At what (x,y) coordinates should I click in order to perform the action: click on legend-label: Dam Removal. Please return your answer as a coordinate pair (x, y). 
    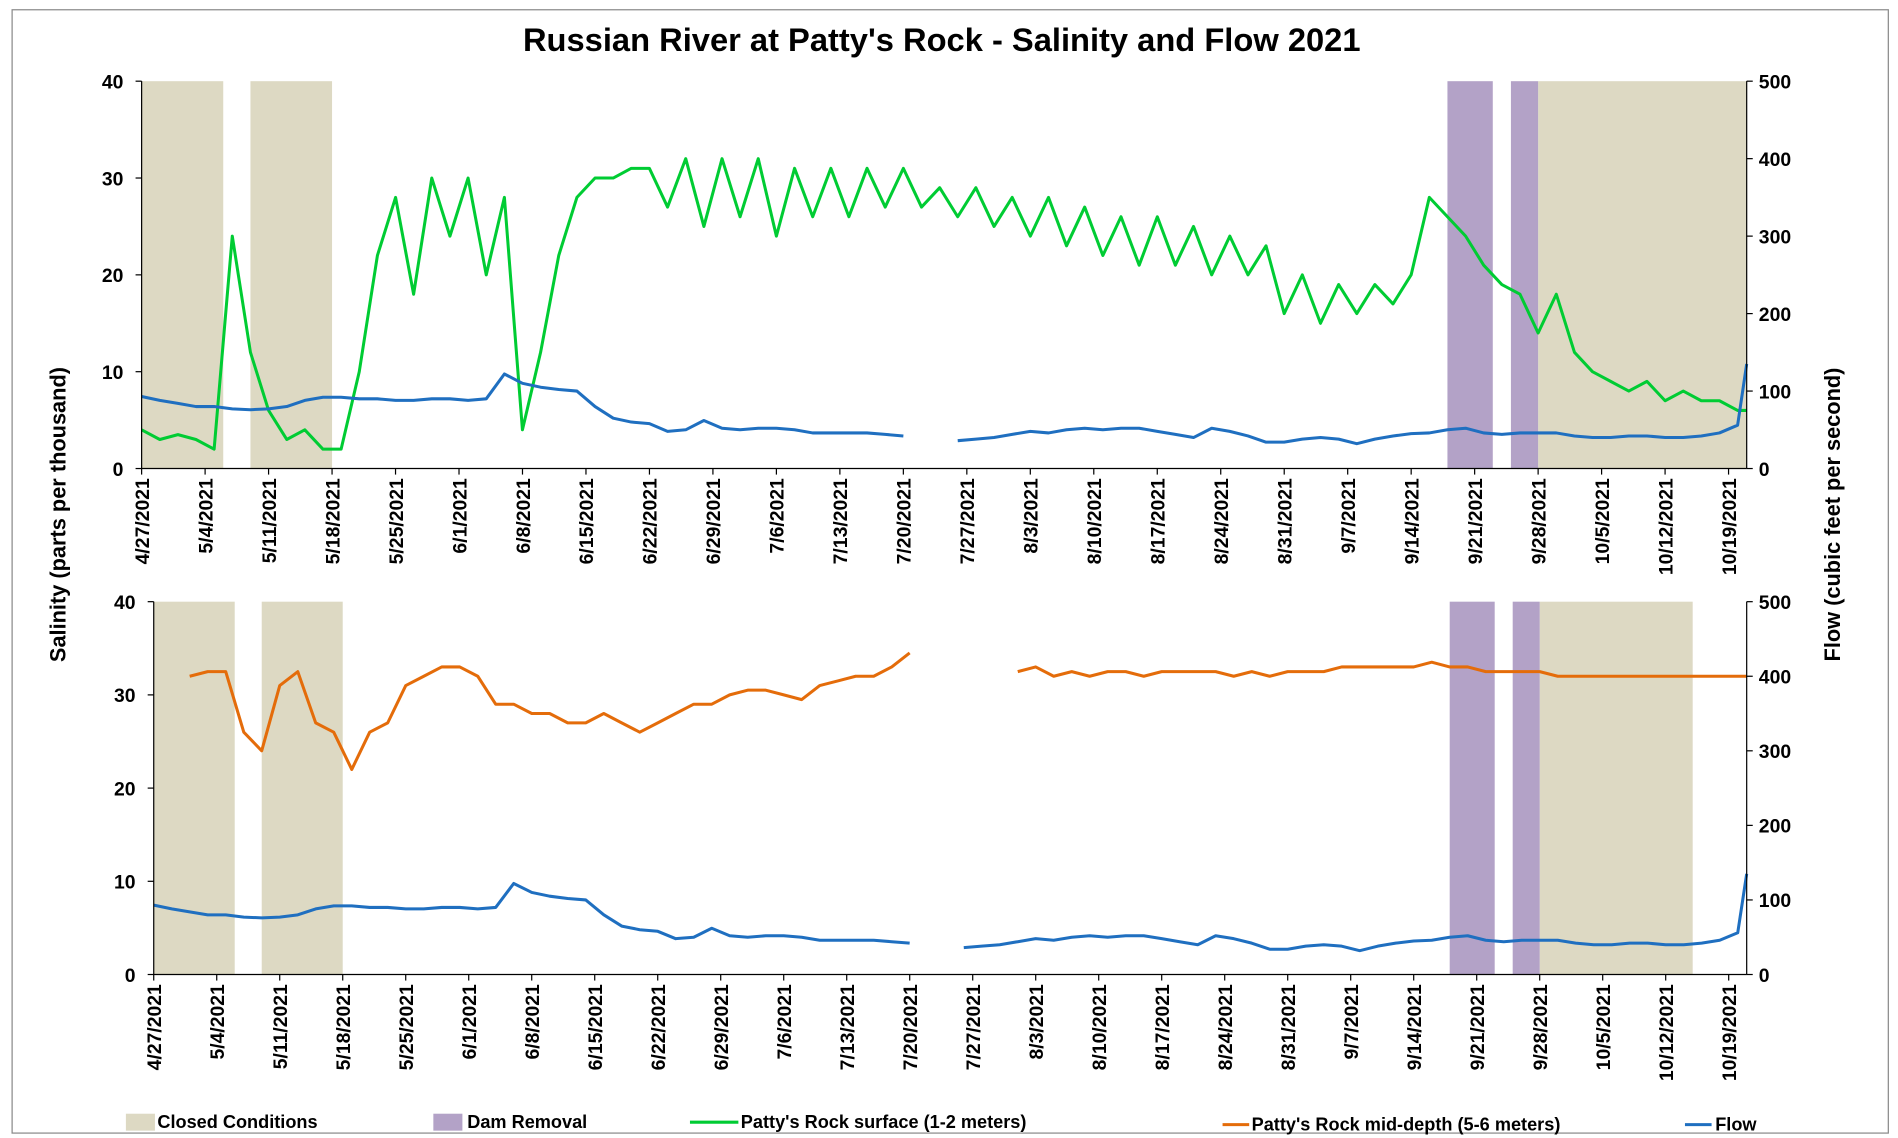
    Looking at the image, I should click on (527, 1122).